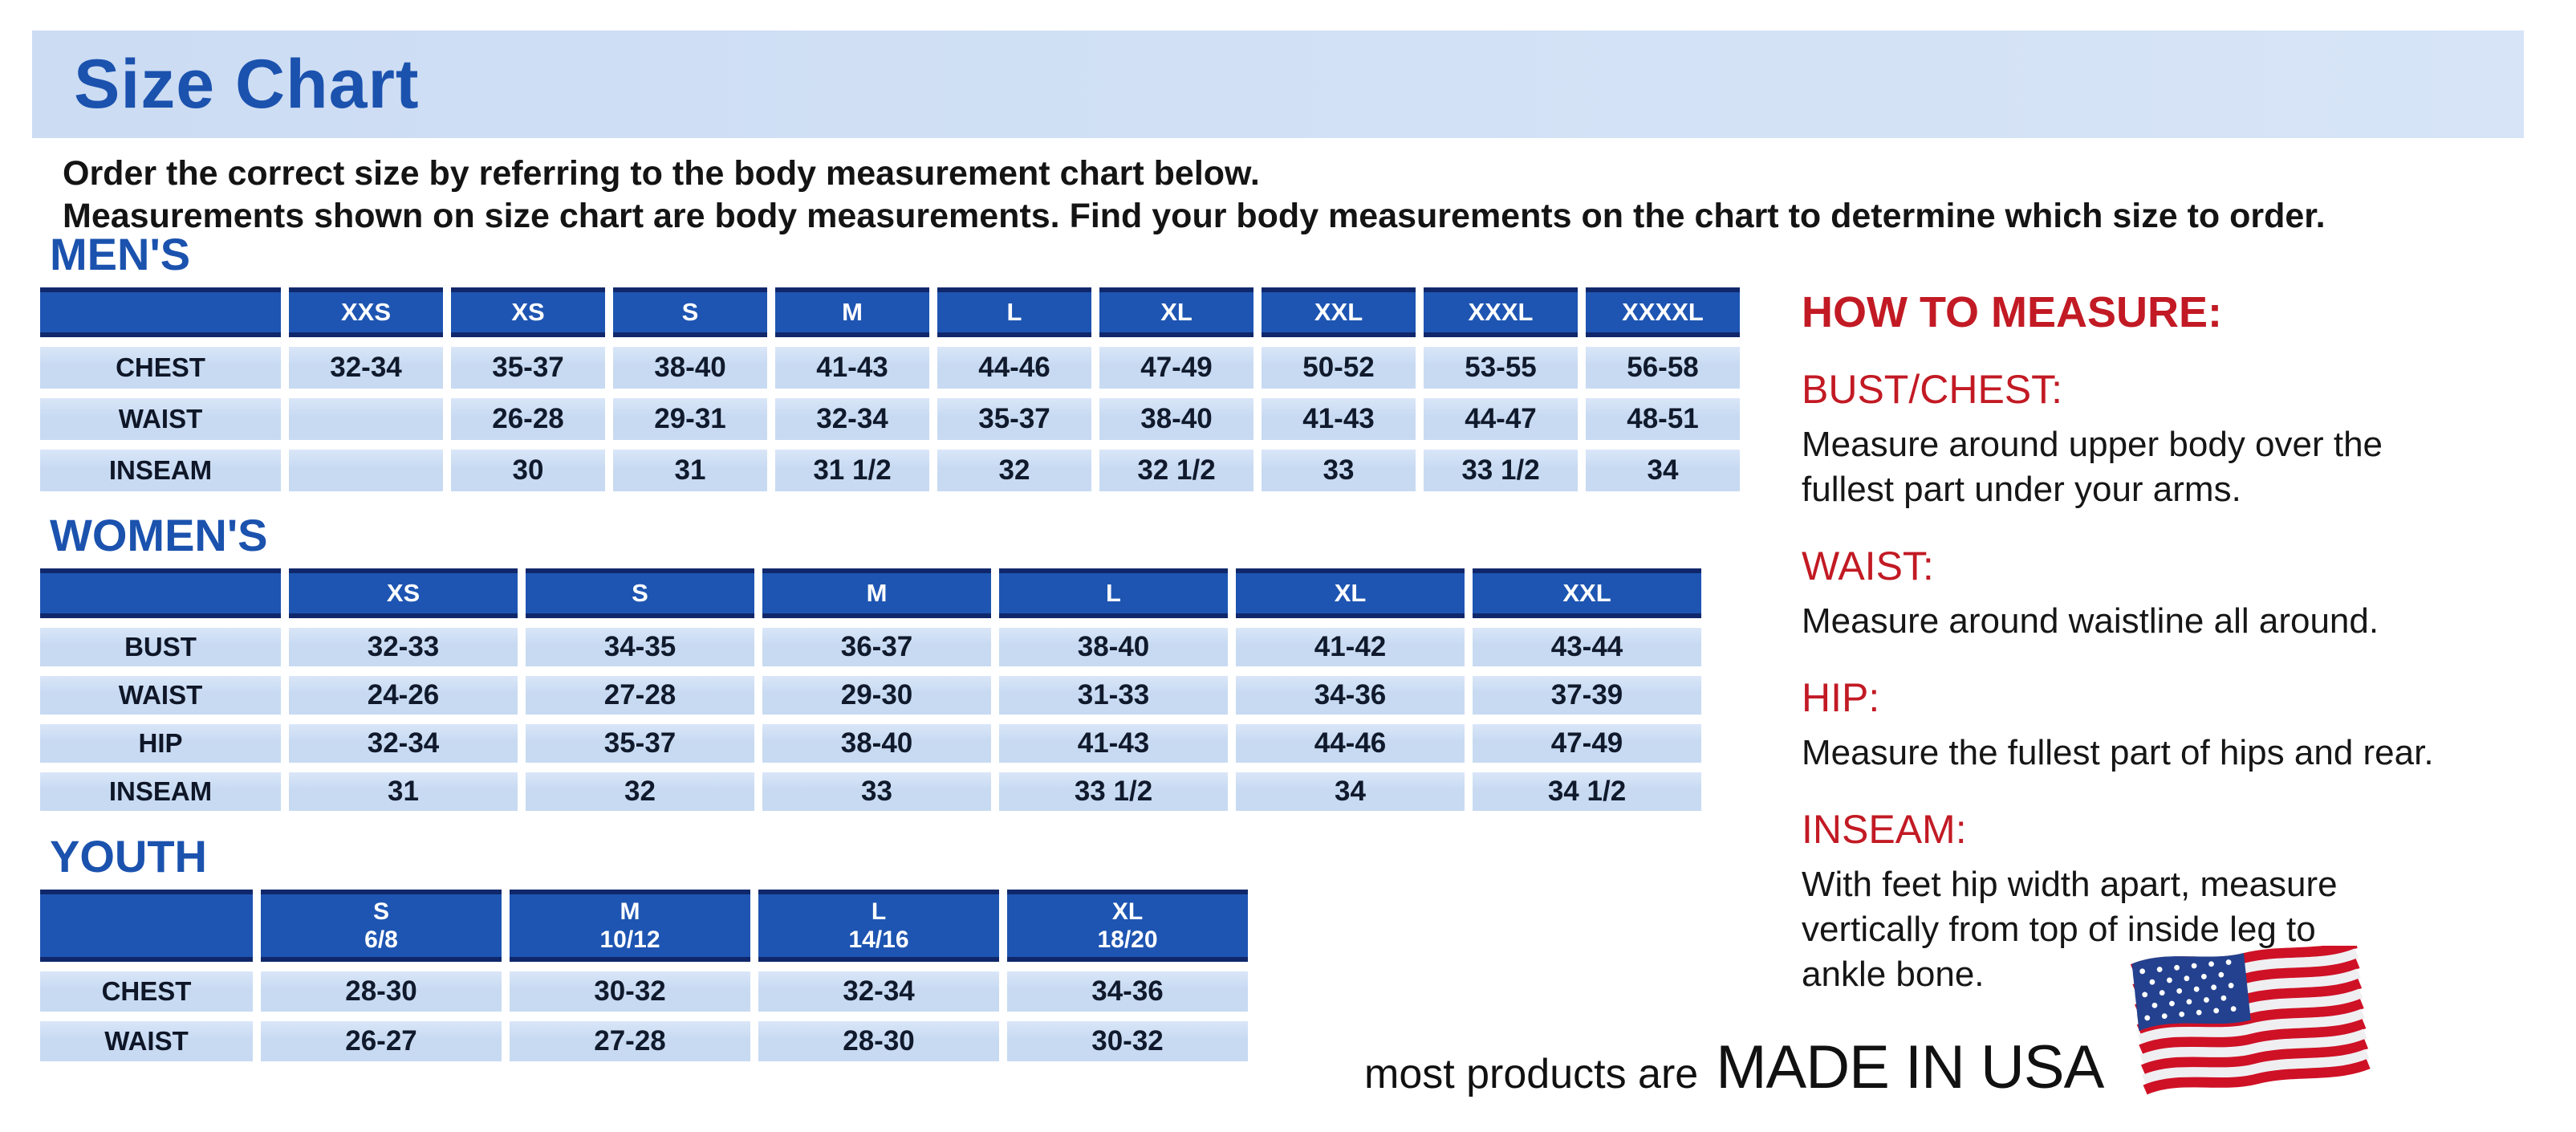 The image size is (2576, 1132). What do you see at coordinates (1501, 419) in the screenshot?
I see `size-value-cell: 44-47` at bounding box center [1501, 419].